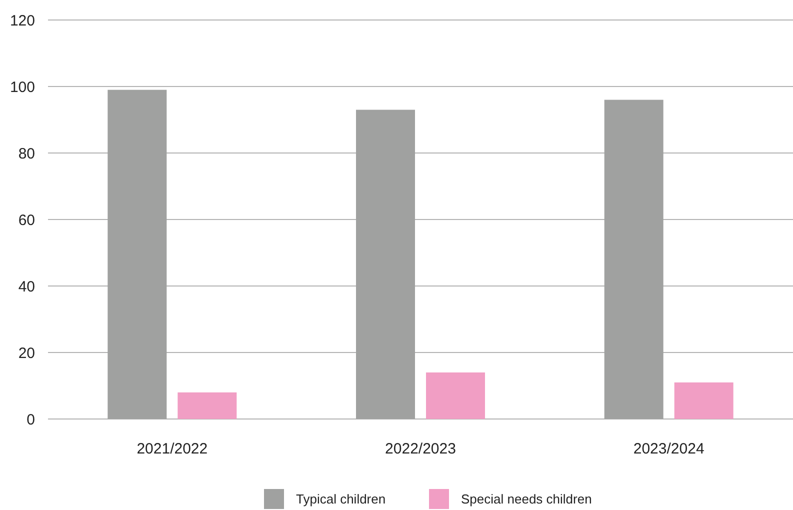 This screenshot has width=793, height=510. What do you see at coordinates (668, 449) in the screenshot?
I see `x-tick-label: 2023/2024` at bounding box center [668, 449].